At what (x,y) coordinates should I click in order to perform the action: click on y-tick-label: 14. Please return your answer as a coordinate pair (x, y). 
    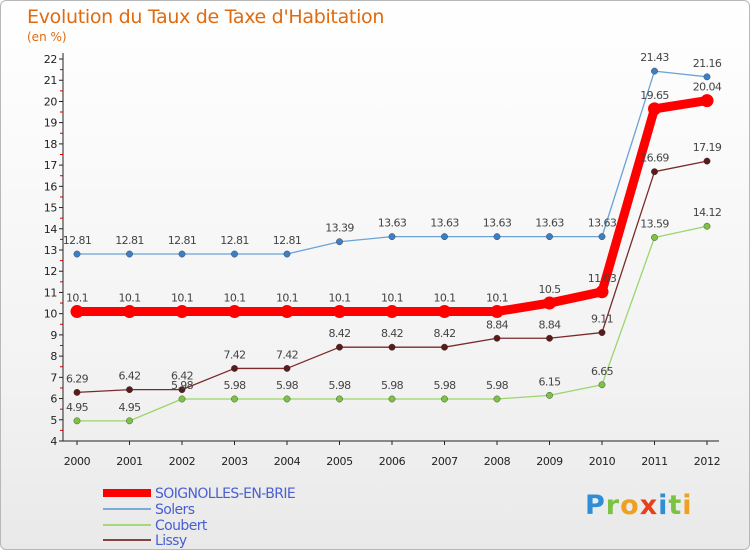
    Looking at the image, I should click on (51, 229).